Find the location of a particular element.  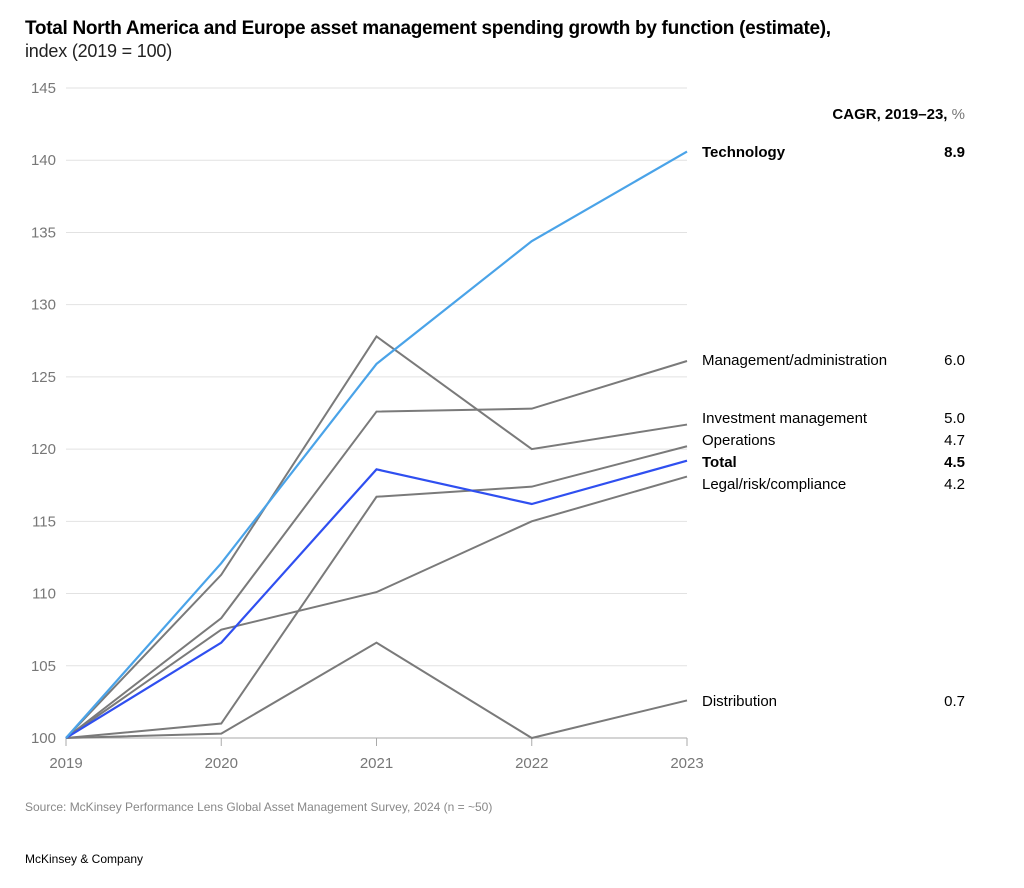

y-tick-label: 125 is located at coordinates (43, 377).